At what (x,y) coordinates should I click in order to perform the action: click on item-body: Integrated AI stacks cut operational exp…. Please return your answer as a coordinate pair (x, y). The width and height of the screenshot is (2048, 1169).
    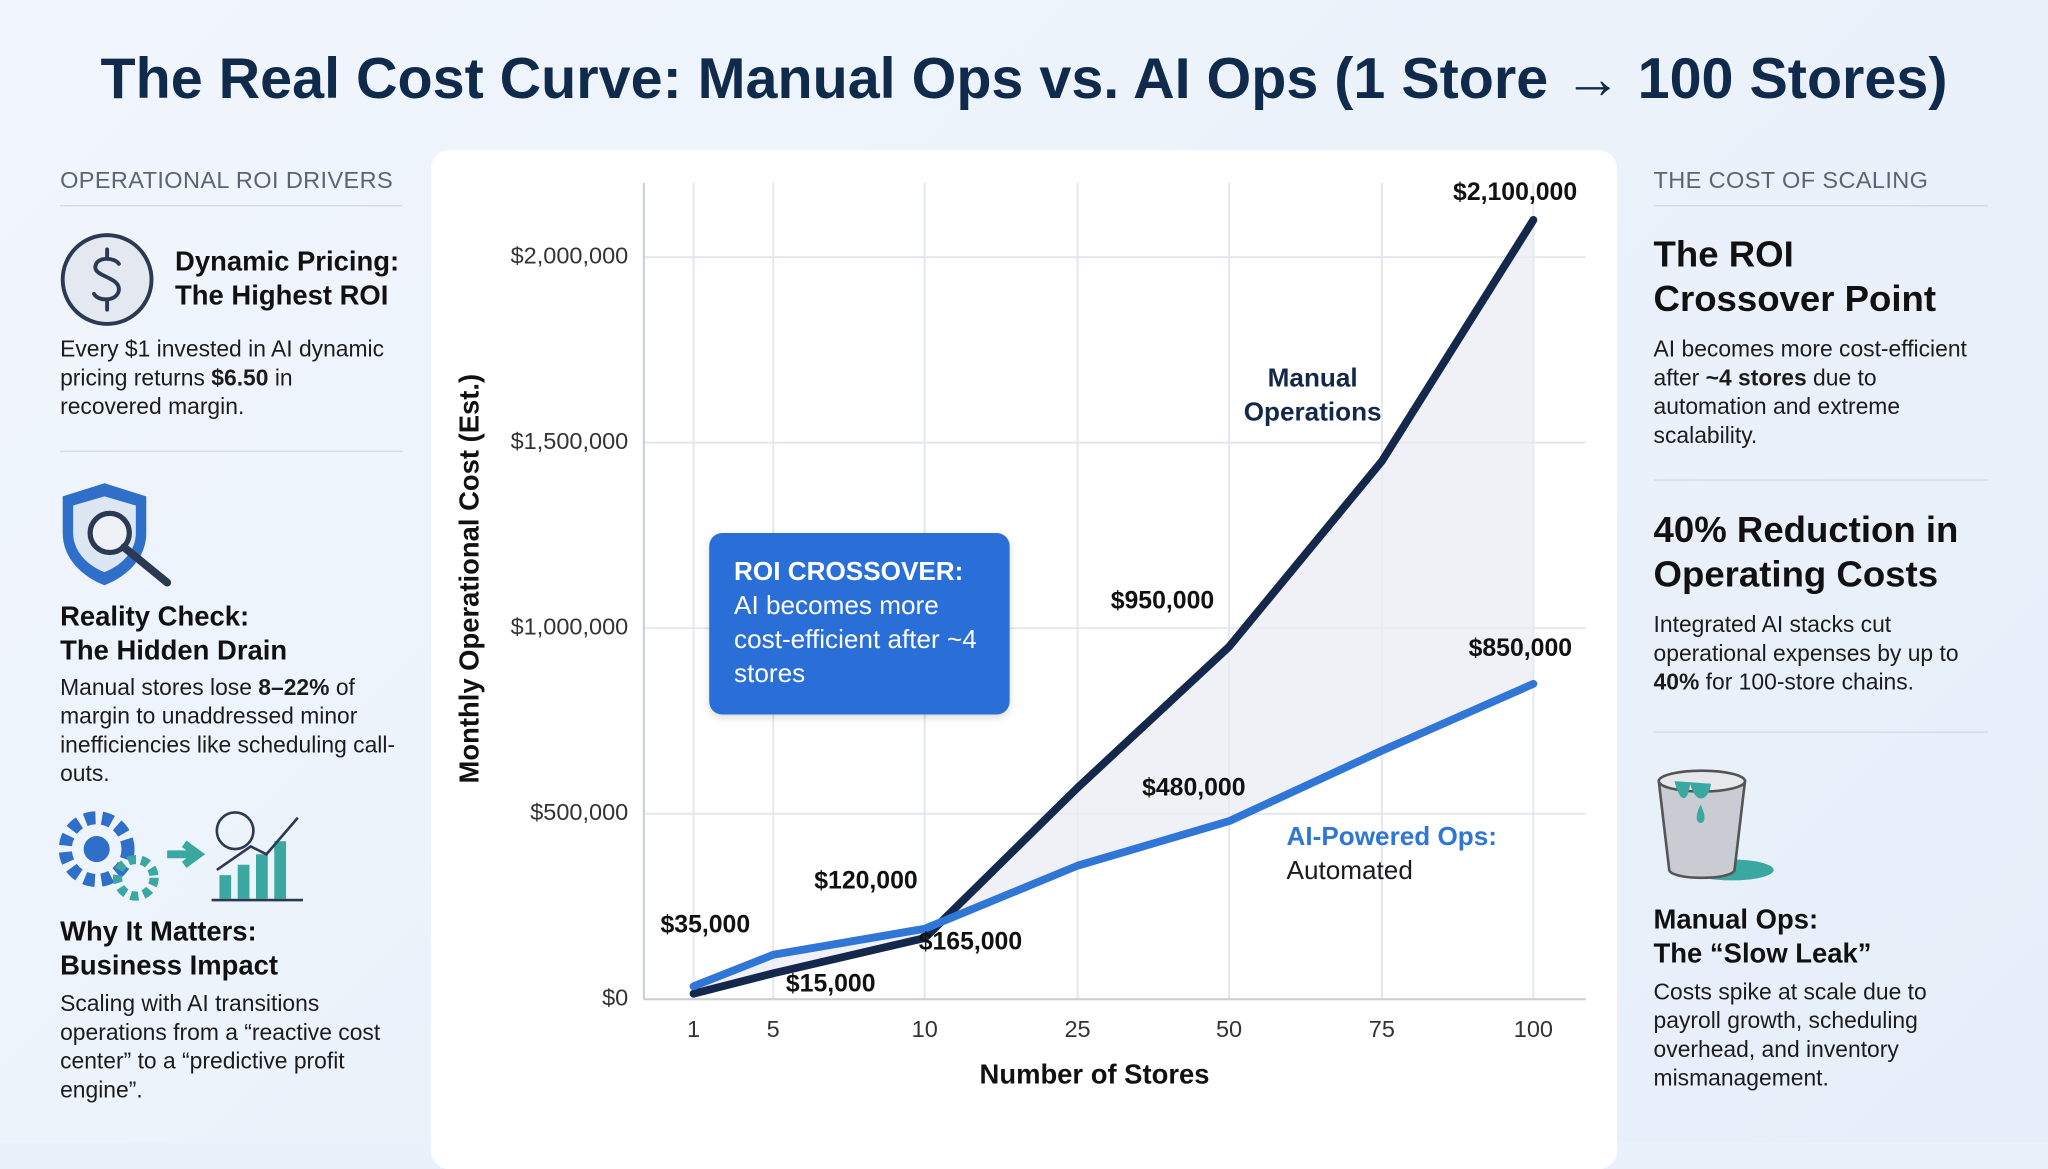
    Looking at the image, I should click on (1806, 653).